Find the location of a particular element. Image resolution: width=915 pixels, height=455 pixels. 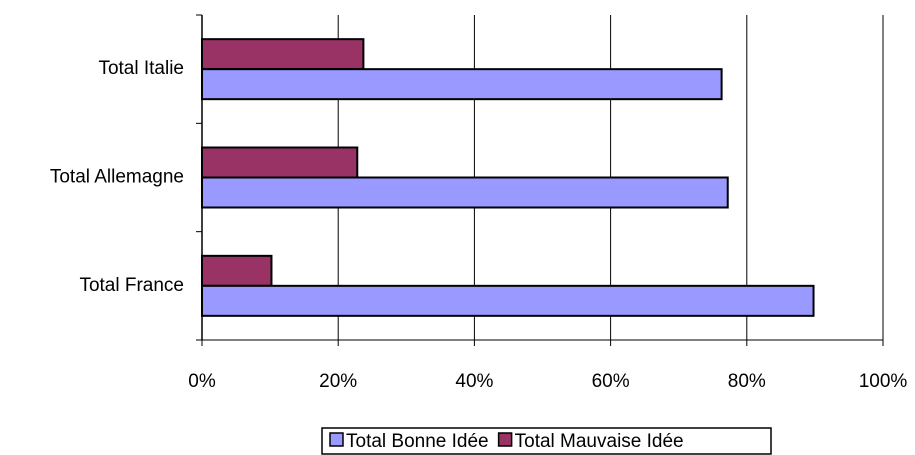

legend-box is located at coordinates (546, 441).